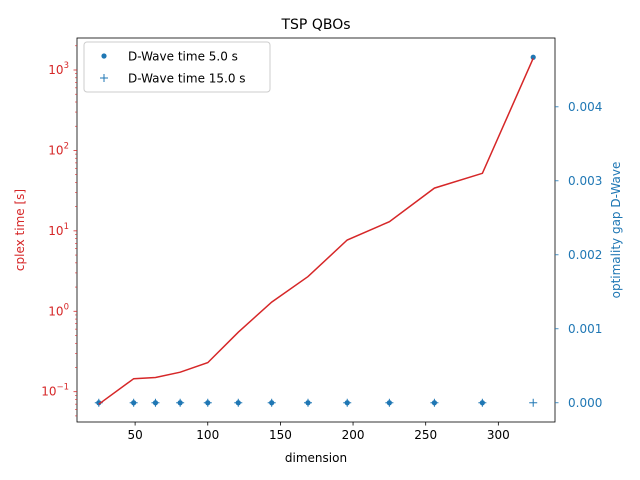  What do you see at coordinates (58, 69) in the screenshot?
I see `left-y-tick-label: 10³` at bounding box center [58, 69].